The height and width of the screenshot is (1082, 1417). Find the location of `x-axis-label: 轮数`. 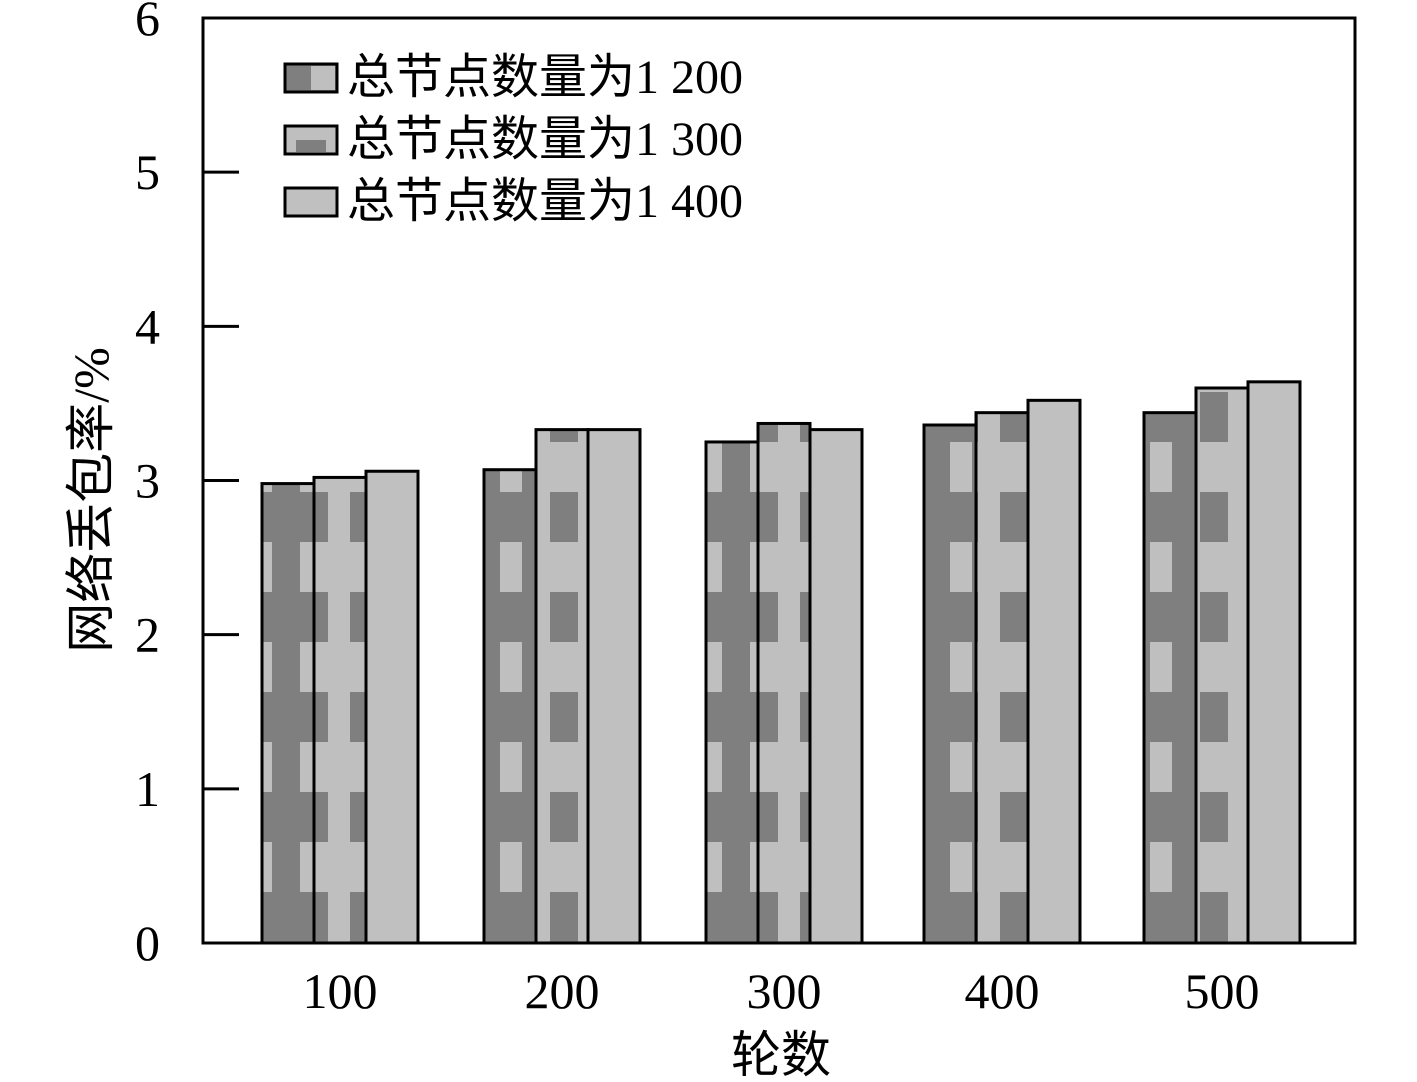

x-axis-label: 轮数 is located at coordinates (781, 1054).